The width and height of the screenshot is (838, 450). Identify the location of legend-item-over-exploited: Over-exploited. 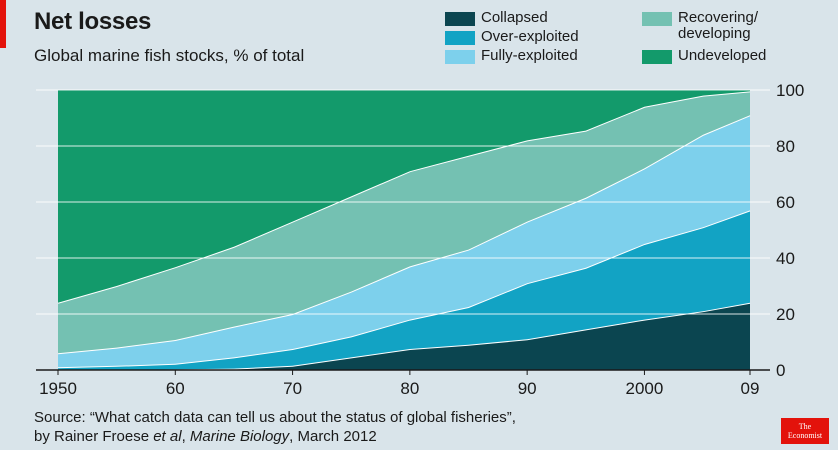
(512, 38).